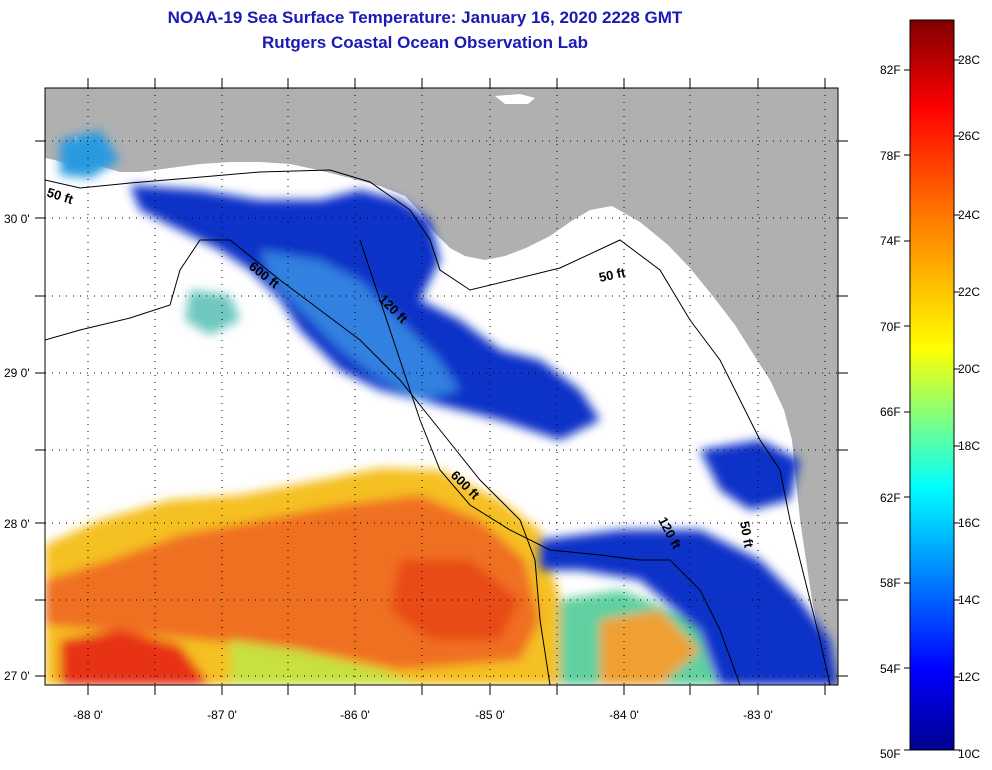 This screenshot has width=992, height=770. What do you see at coordinates (890, 156) in the screenshot?
I see `cb-f-78: 78F` at bounding box center [890, 156].